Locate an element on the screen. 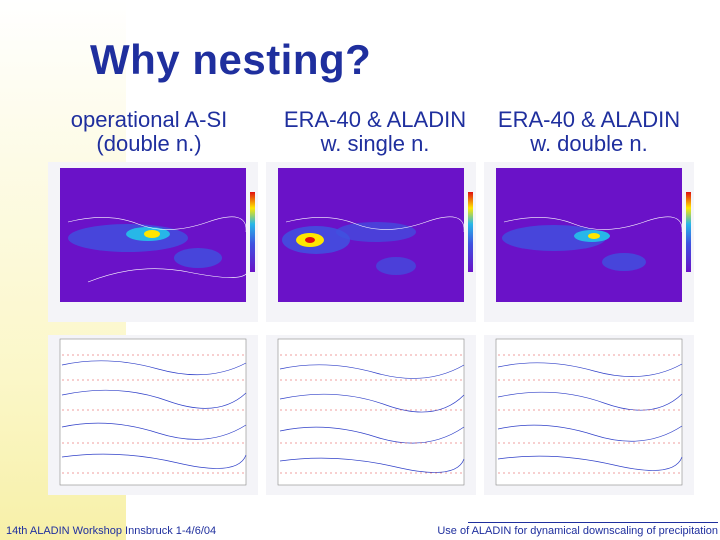 Image resolution: width=720 pixels, height=540 pixels. column-heading-3-line1: ERA-40 & ALADIN is located at coordinates (589, 119).